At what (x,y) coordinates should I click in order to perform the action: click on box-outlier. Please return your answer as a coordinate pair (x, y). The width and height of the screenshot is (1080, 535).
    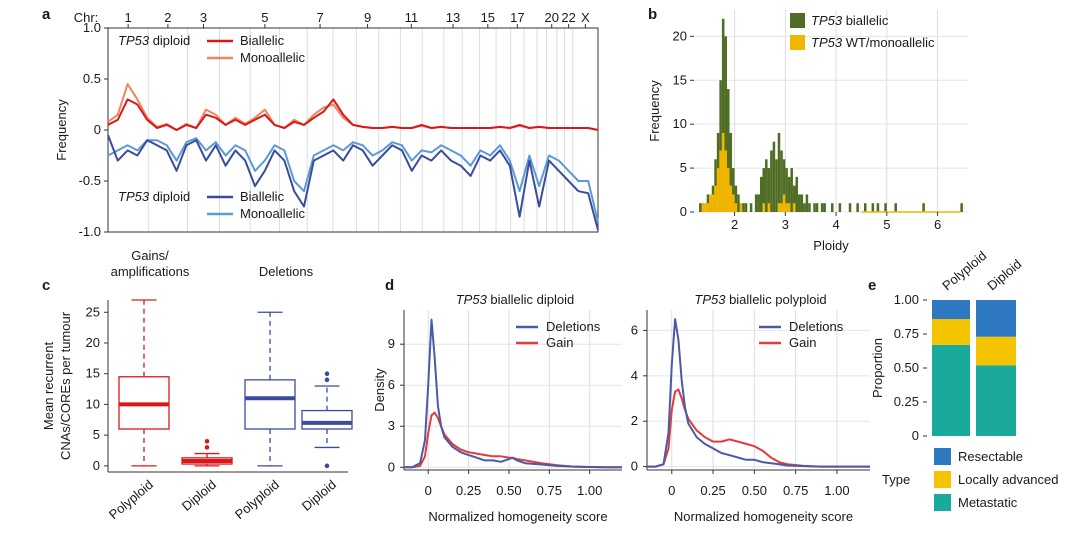
    Looking at the image, I should click on (207, 447).